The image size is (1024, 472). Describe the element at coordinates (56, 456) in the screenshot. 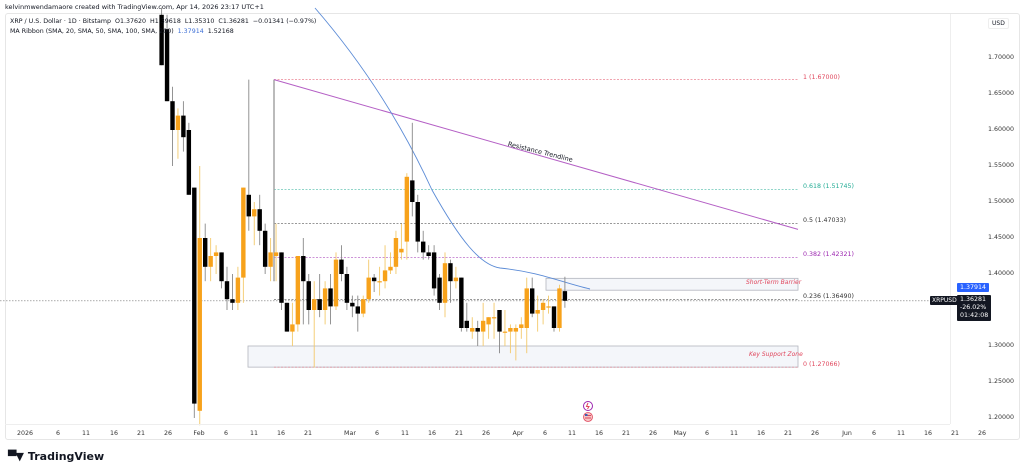

I see `tradingview-brand: ▀▼ TradingView` at that location.